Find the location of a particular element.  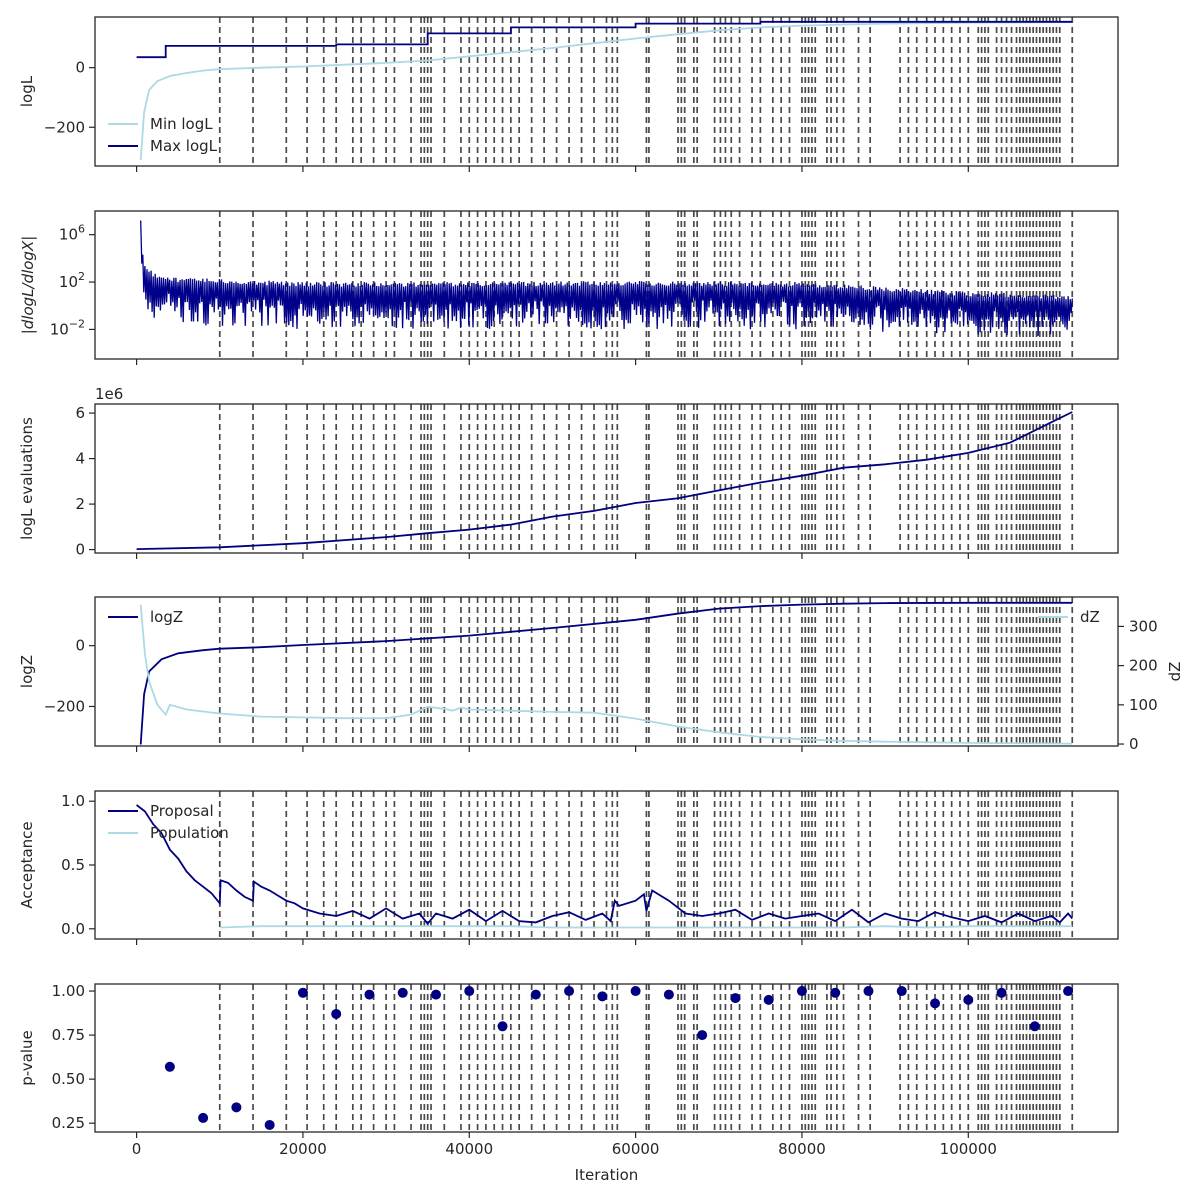

y-tick-label: 0.25 is located at coordinates (68, 1123).